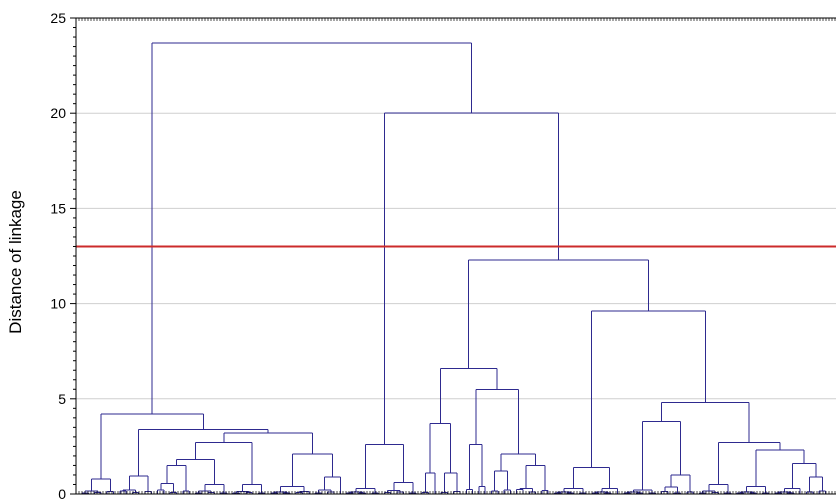 The width and height of the screenshot is (836, 502). Describe the element at coordinates (58, 208) in the screenshot. I see `y-tick-label: 15` at that location.